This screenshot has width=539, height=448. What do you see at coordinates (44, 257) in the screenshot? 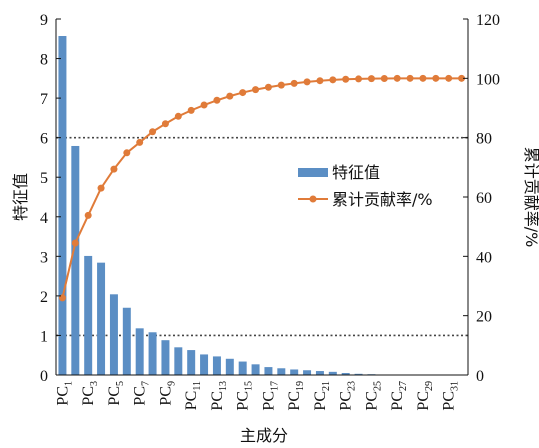
I see `left-tick-label: 3` at bounding box center [44, 257].